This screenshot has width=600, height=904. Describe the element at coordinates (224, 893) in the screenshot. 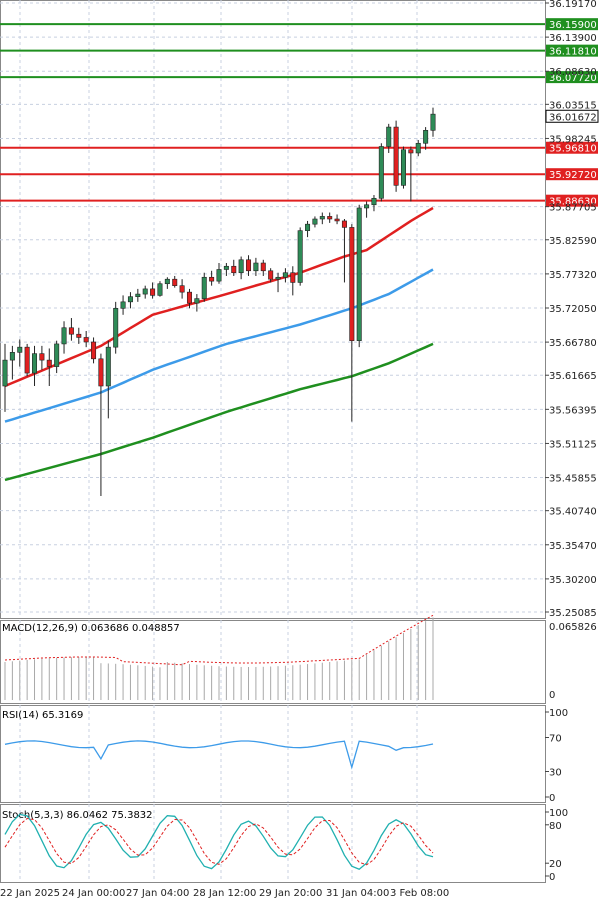

I see `time-label-3: 28 Jan 12:00` at that location.